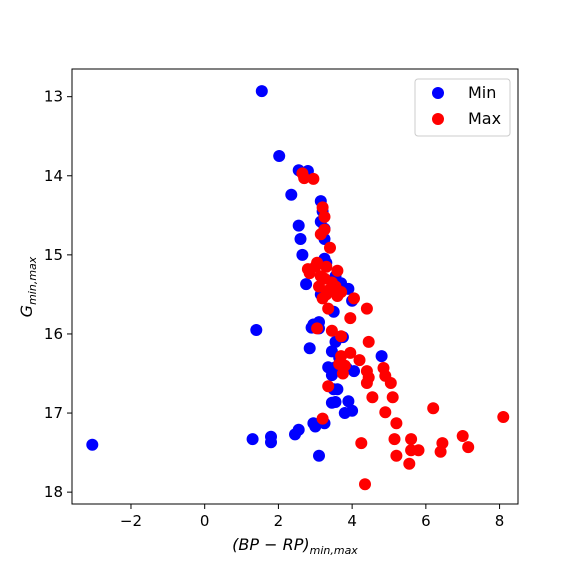  I want to click on x-tick-label-0: −2, so click(131, 521).